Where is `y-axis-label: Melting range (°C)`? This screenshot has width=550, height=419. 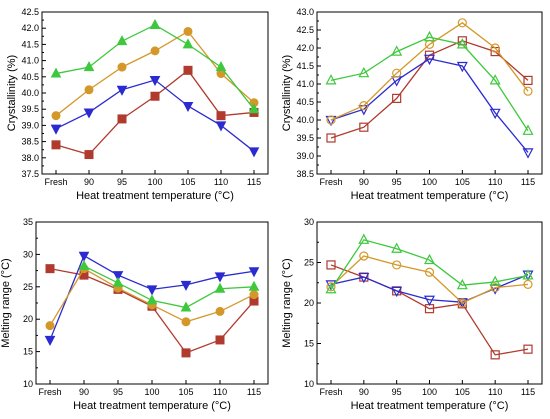 y-axis-label: Melting range (°C) is located at coordinates (287, 302).